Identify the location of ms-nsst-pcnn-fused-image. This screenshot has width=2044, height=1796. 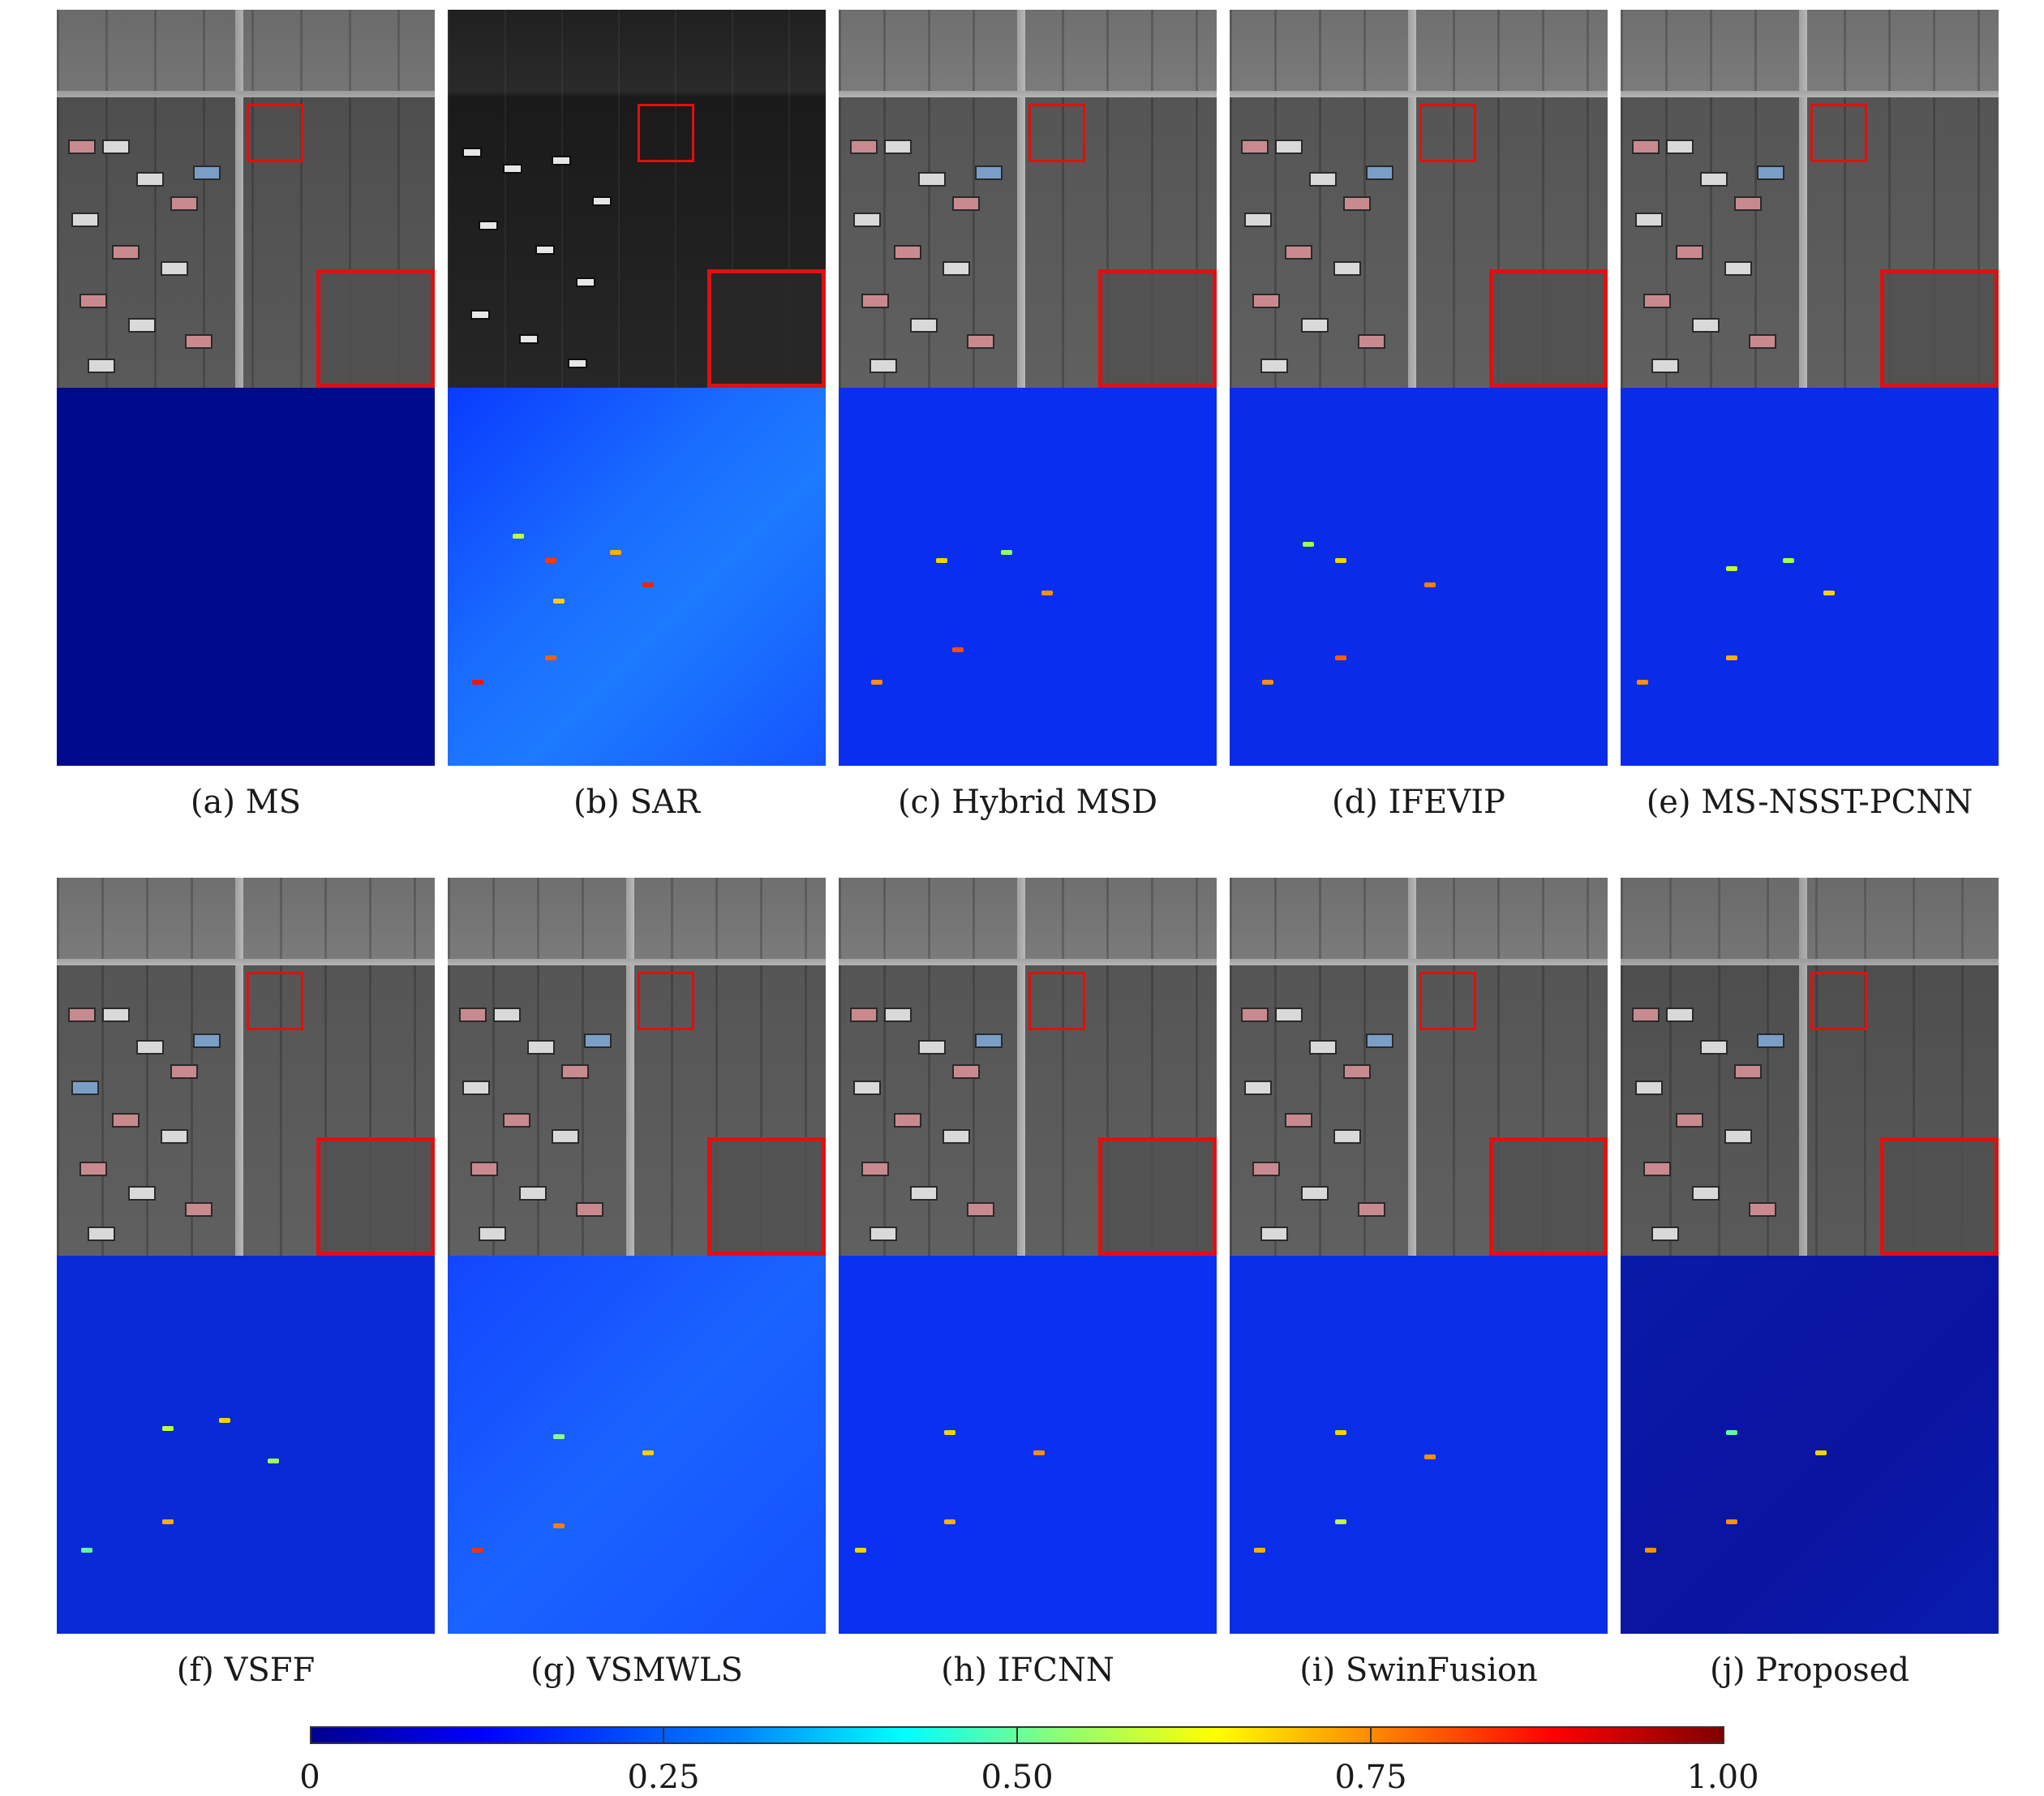
(1810, 199).